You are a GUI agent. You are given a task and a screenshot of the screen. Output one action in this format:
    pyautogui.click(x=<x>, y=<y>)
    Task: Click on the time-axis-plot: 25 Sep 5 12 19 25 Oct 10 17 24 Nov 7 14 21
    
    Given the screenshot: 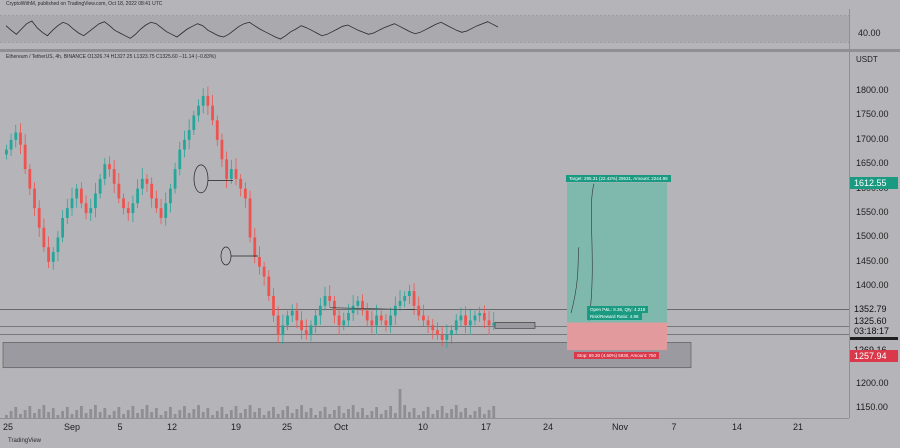 What is the action you would take?
    pyautogui.click(x=403, y=427)
    